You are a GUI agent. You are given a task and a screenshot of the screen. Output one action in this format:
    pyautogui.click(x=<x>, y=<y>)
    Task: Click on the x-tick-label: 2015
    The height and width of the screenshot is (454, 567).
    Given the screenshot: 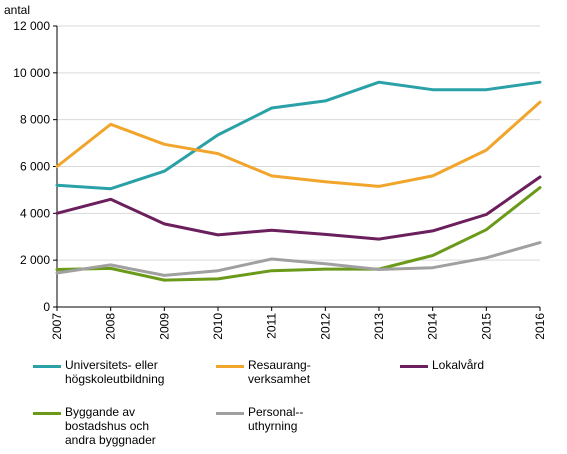 What is the action you would take?
    pyautogui.click(x=486, y=326)
    